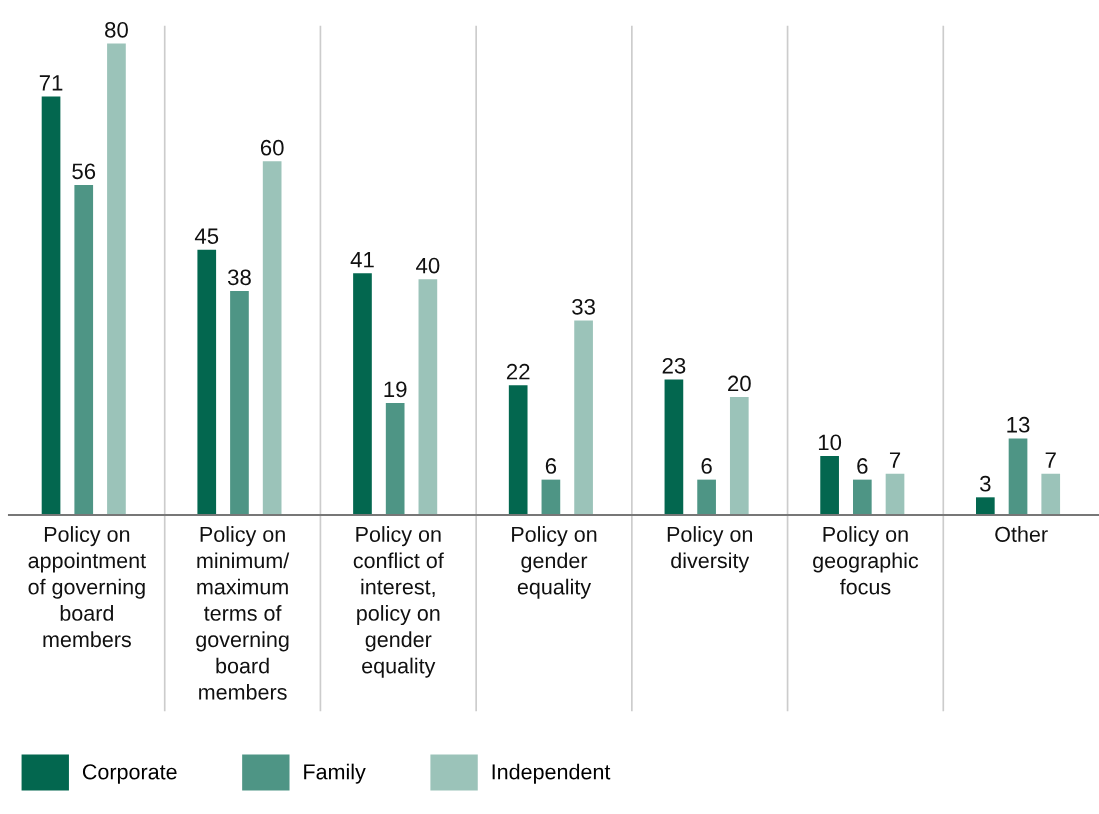  I want to click on data-label: 19, so click(395, 389).